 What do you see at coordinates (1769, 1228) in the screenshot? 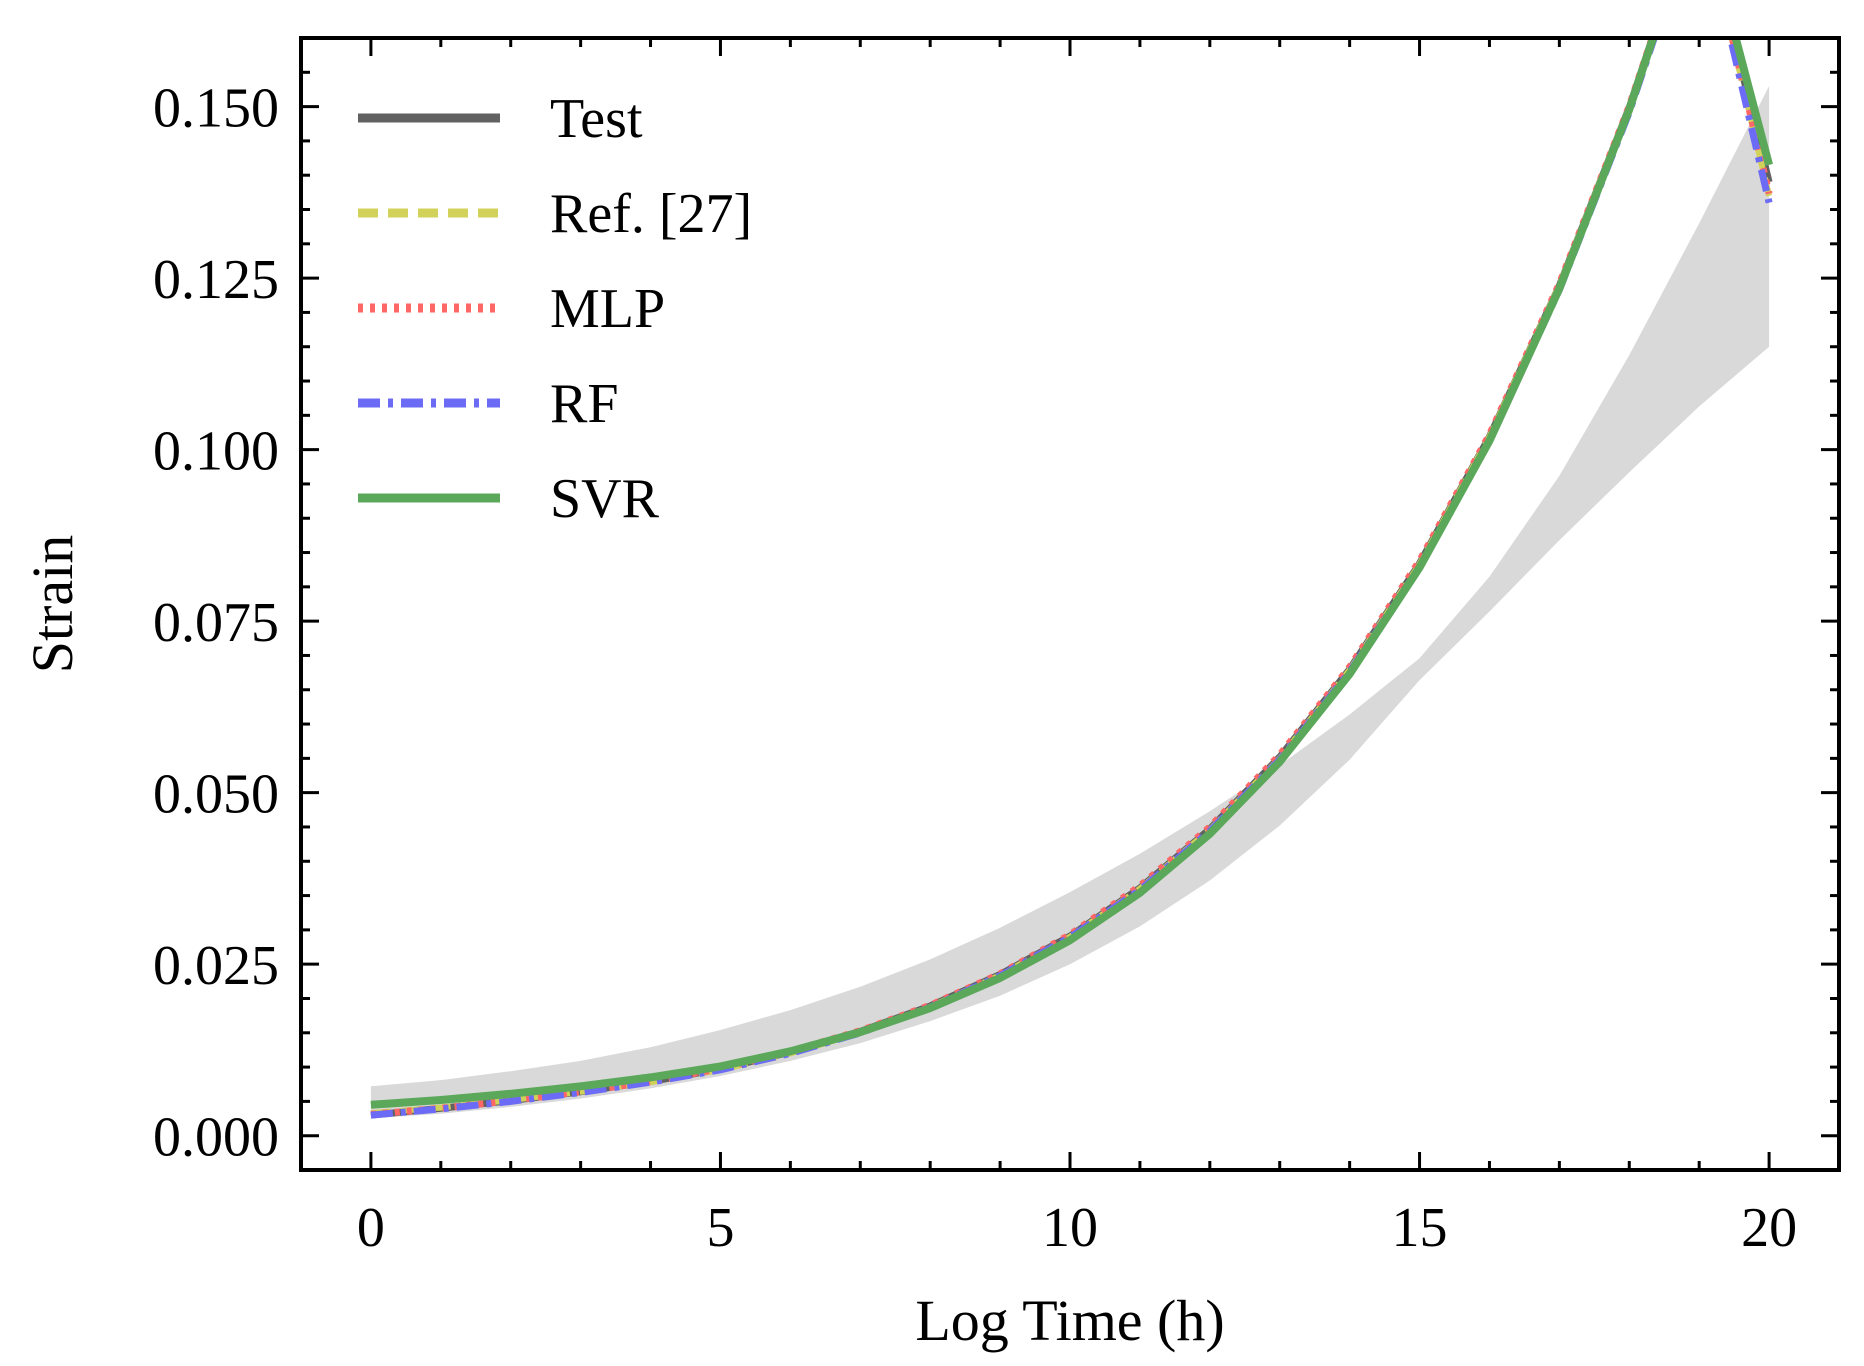
I see `x-tick-label: 20` at bounding box center [1769, 1228].